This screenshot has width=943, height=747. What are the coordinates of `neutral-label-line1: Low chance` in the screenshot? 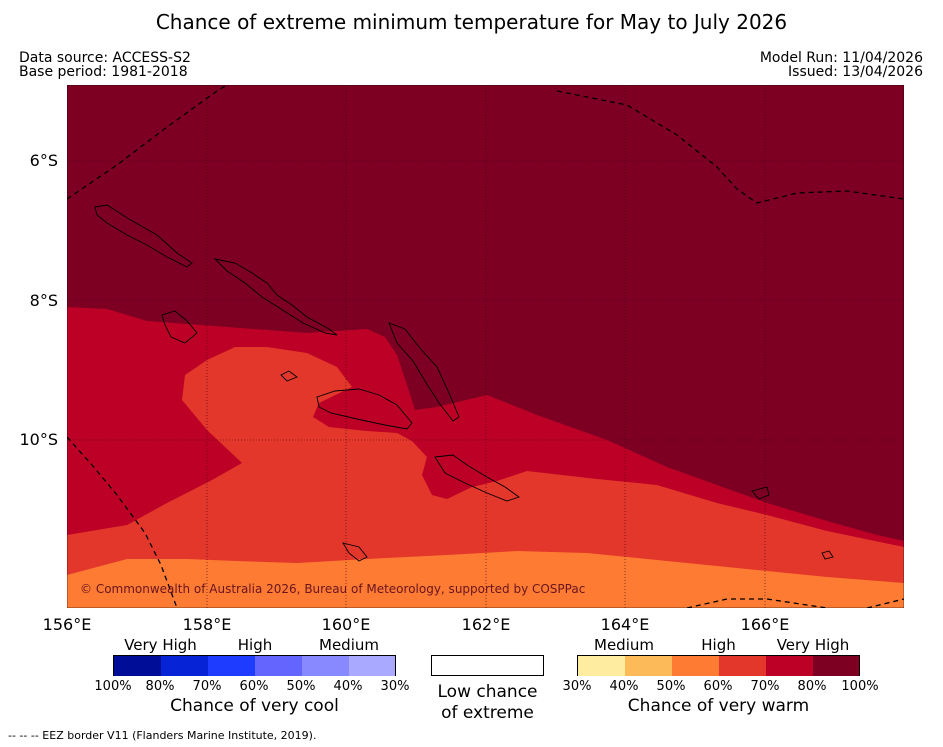 It's located at (487, 692).